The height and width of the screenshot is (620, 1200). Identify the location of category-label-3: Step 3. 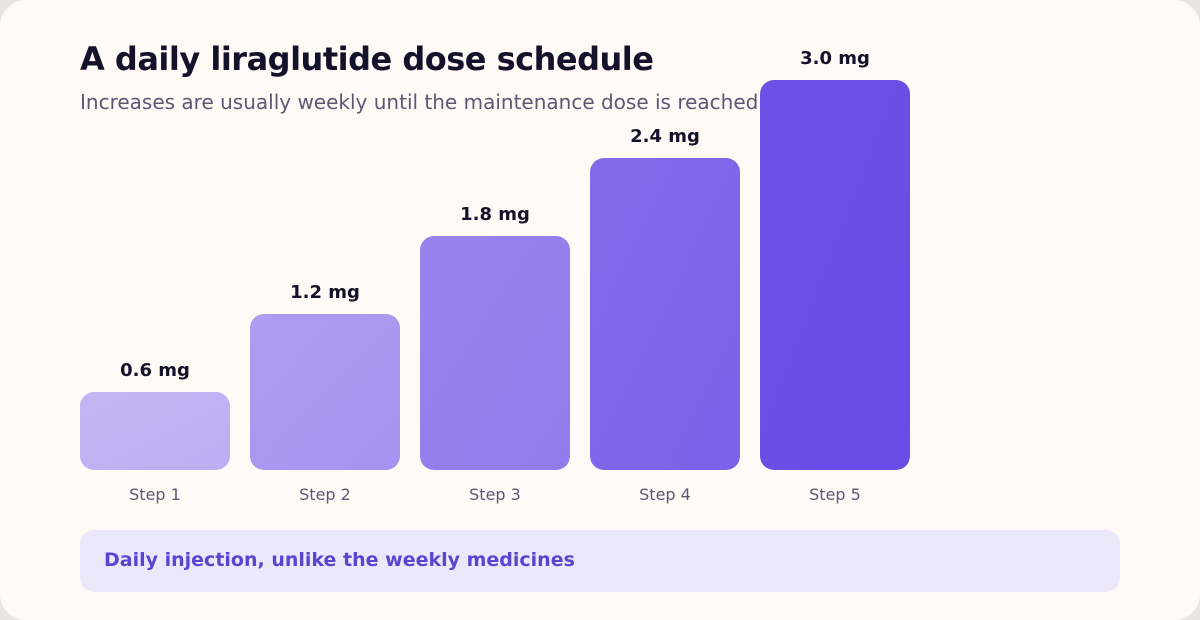
(495, 494).